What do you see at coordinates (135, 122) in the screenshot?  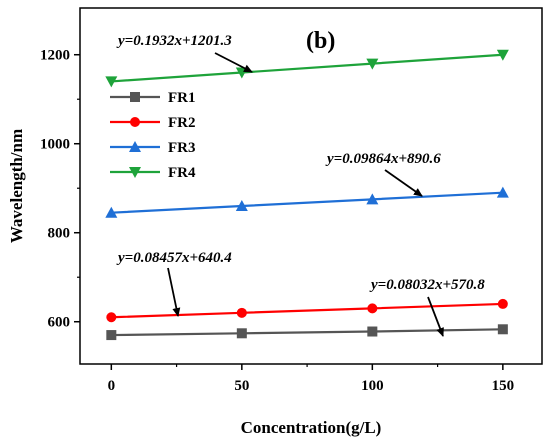 I see `legend-marker-fr2` at bounding box center [135, 122].